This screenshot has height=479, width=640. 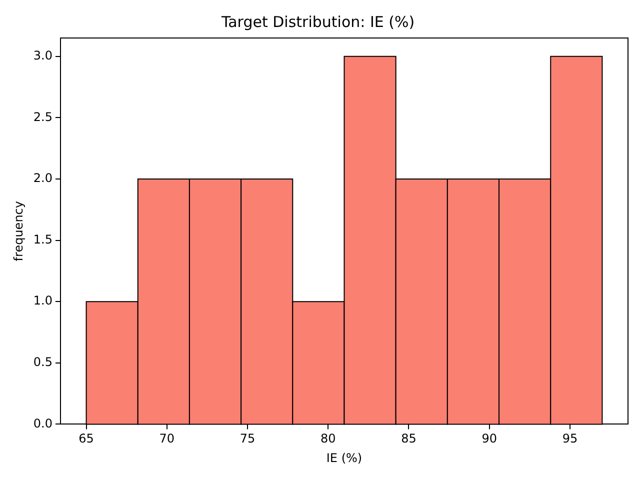 What do you see at coordinates (489, 439) in the screenshot?
I see `x-tick-label: 90` at bounding box center [489, 439].